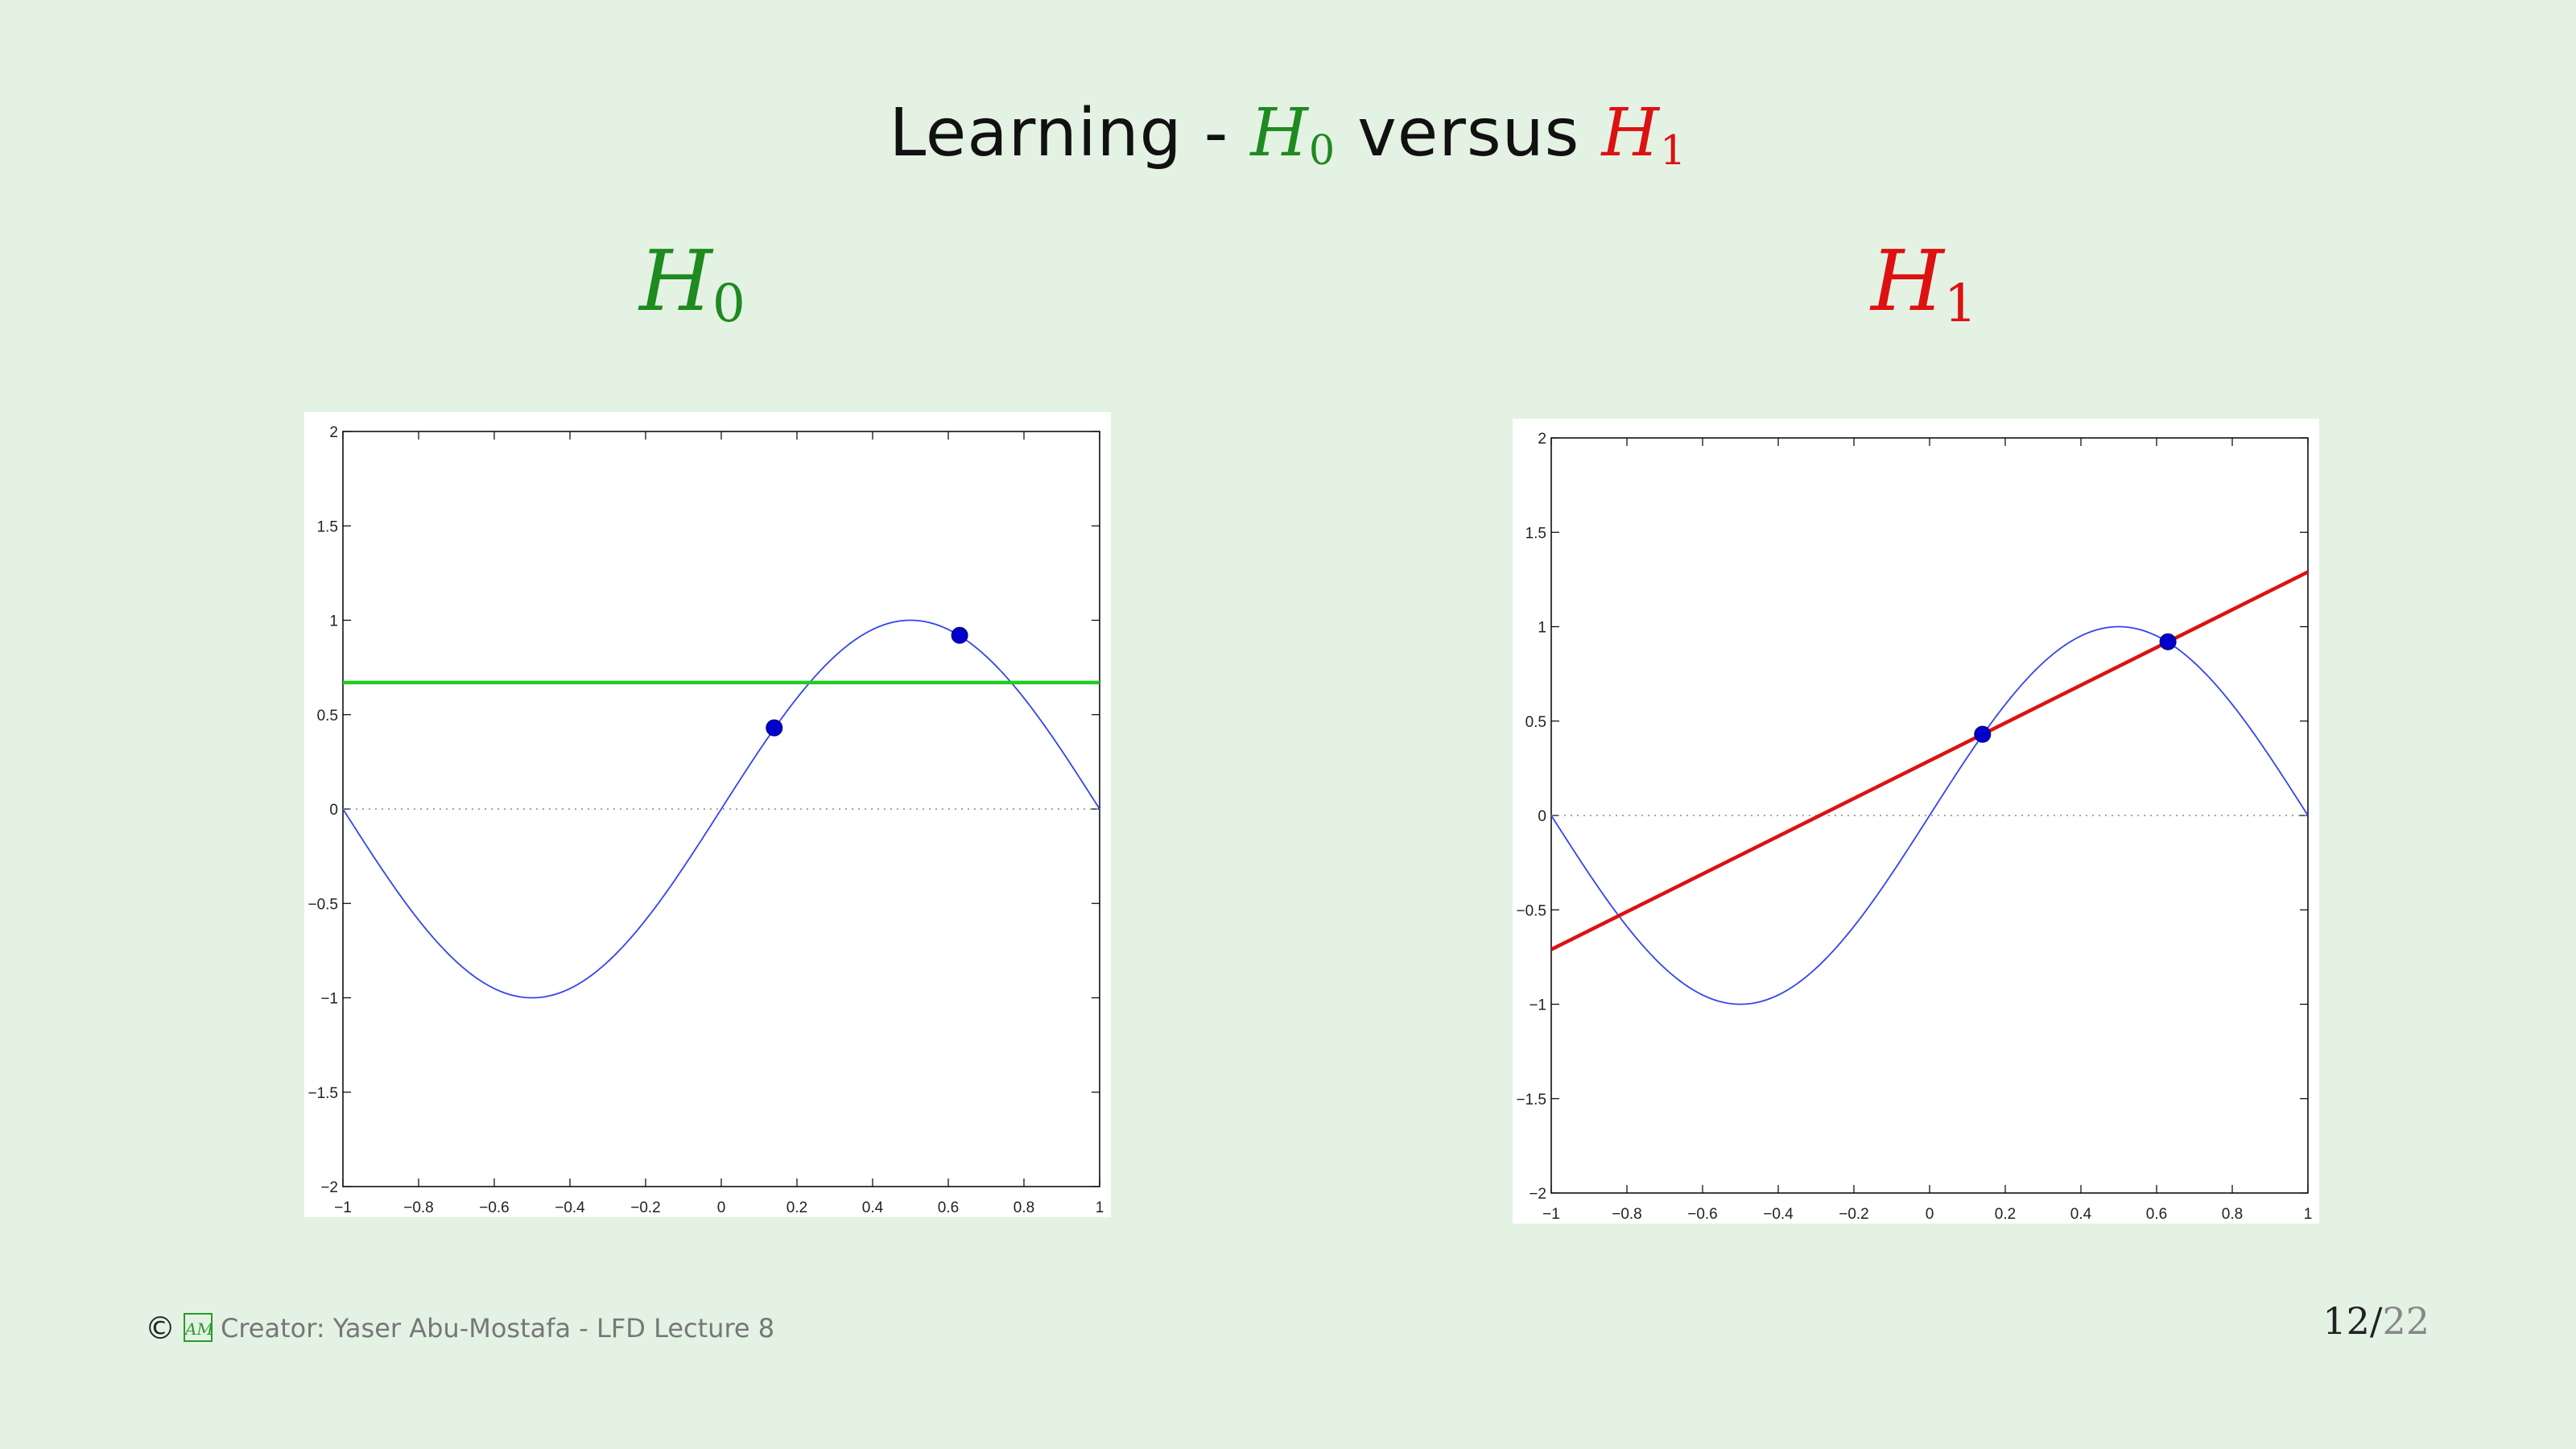 The image size is (2576, 1449). What do you see at coordinates (1100, 1207) in the screenshot?
I see `h0-chart-x-tick-label: 1` at bounding box center [1100, 1207].